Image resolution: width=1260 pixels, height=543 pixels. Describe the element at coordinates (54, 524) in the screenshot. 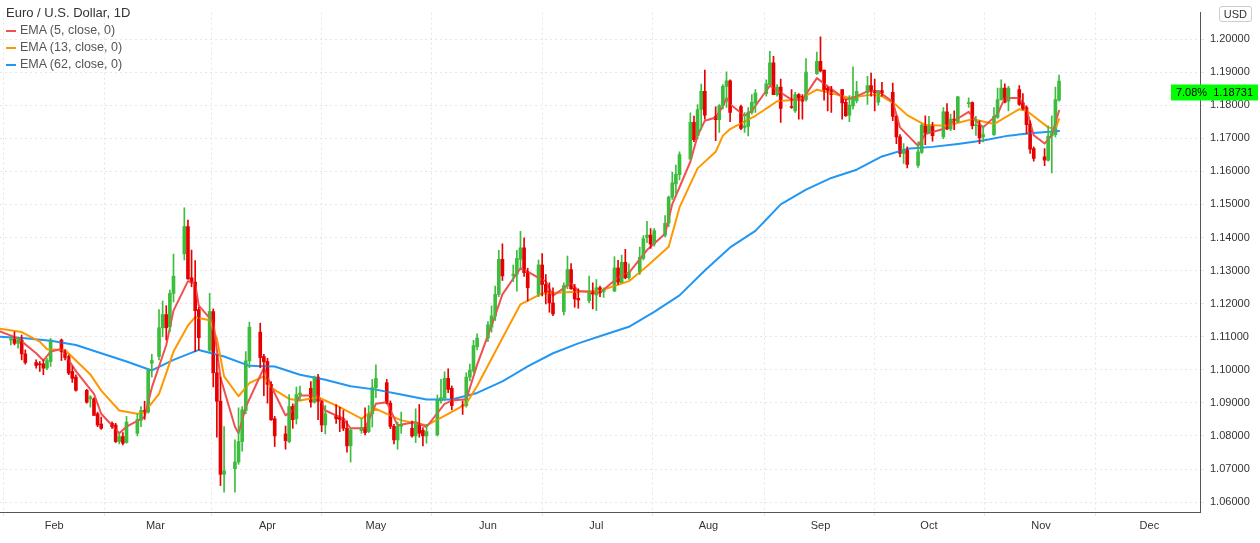

I see `x-tick-label: Feb` at that location.